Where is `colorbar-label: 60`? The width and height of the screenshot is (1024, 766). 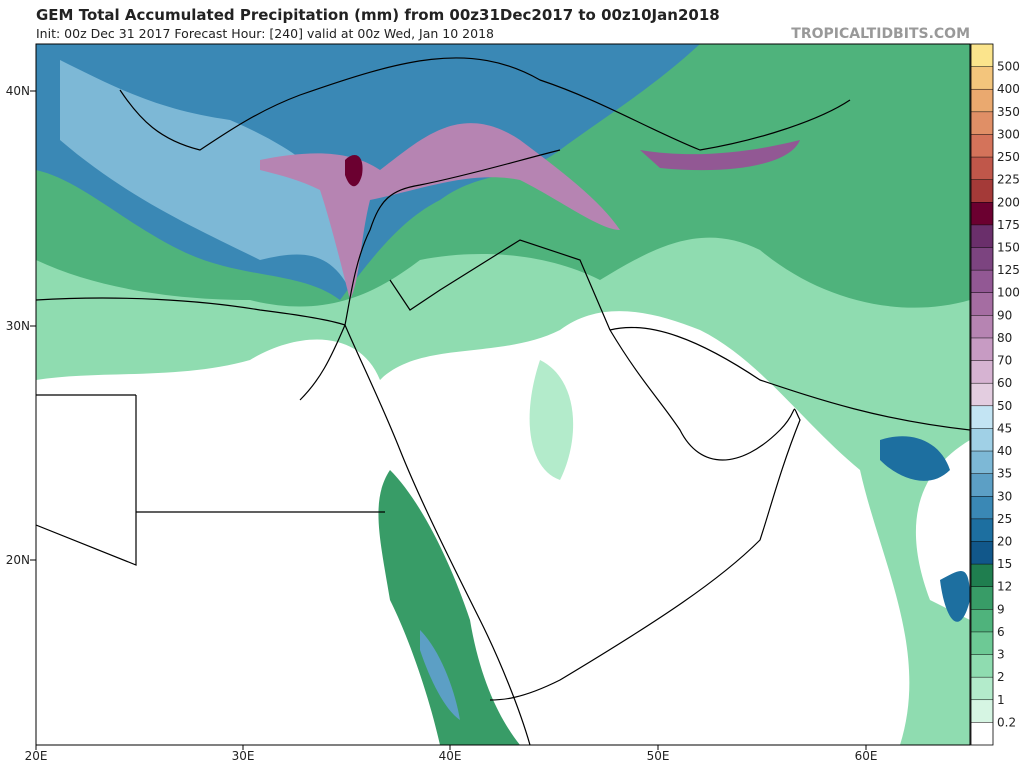
colorbar-label: 60 is located at coordinates (1004, 383).